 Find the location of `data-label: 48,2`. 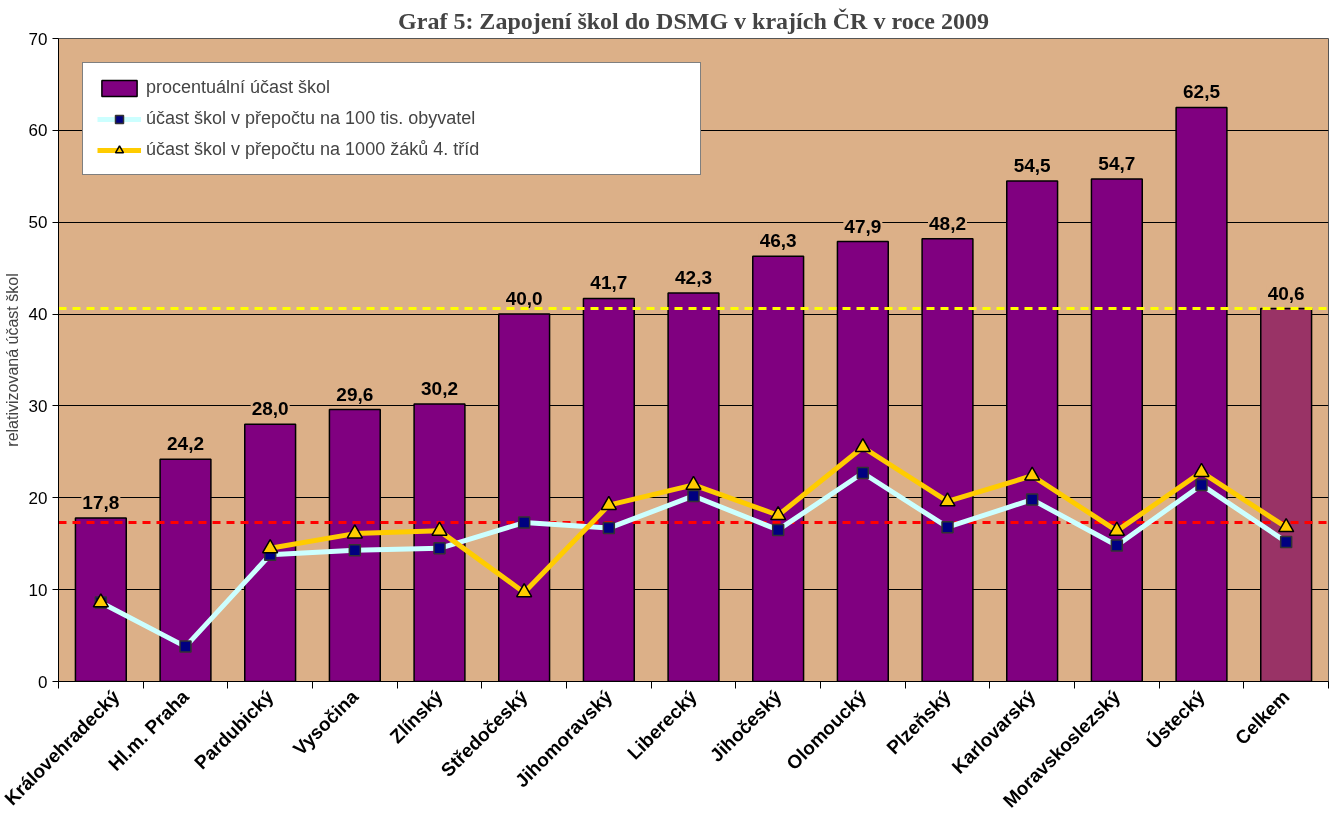

data-label: 48,2 is located at coordinates (947, 223).